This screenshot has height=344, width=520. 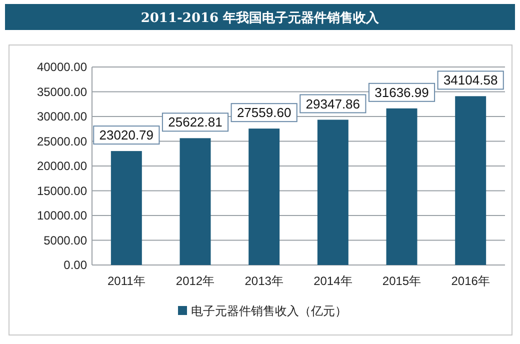 I want to click on x-tick-label: 2011年, so click(x=127, y=281).